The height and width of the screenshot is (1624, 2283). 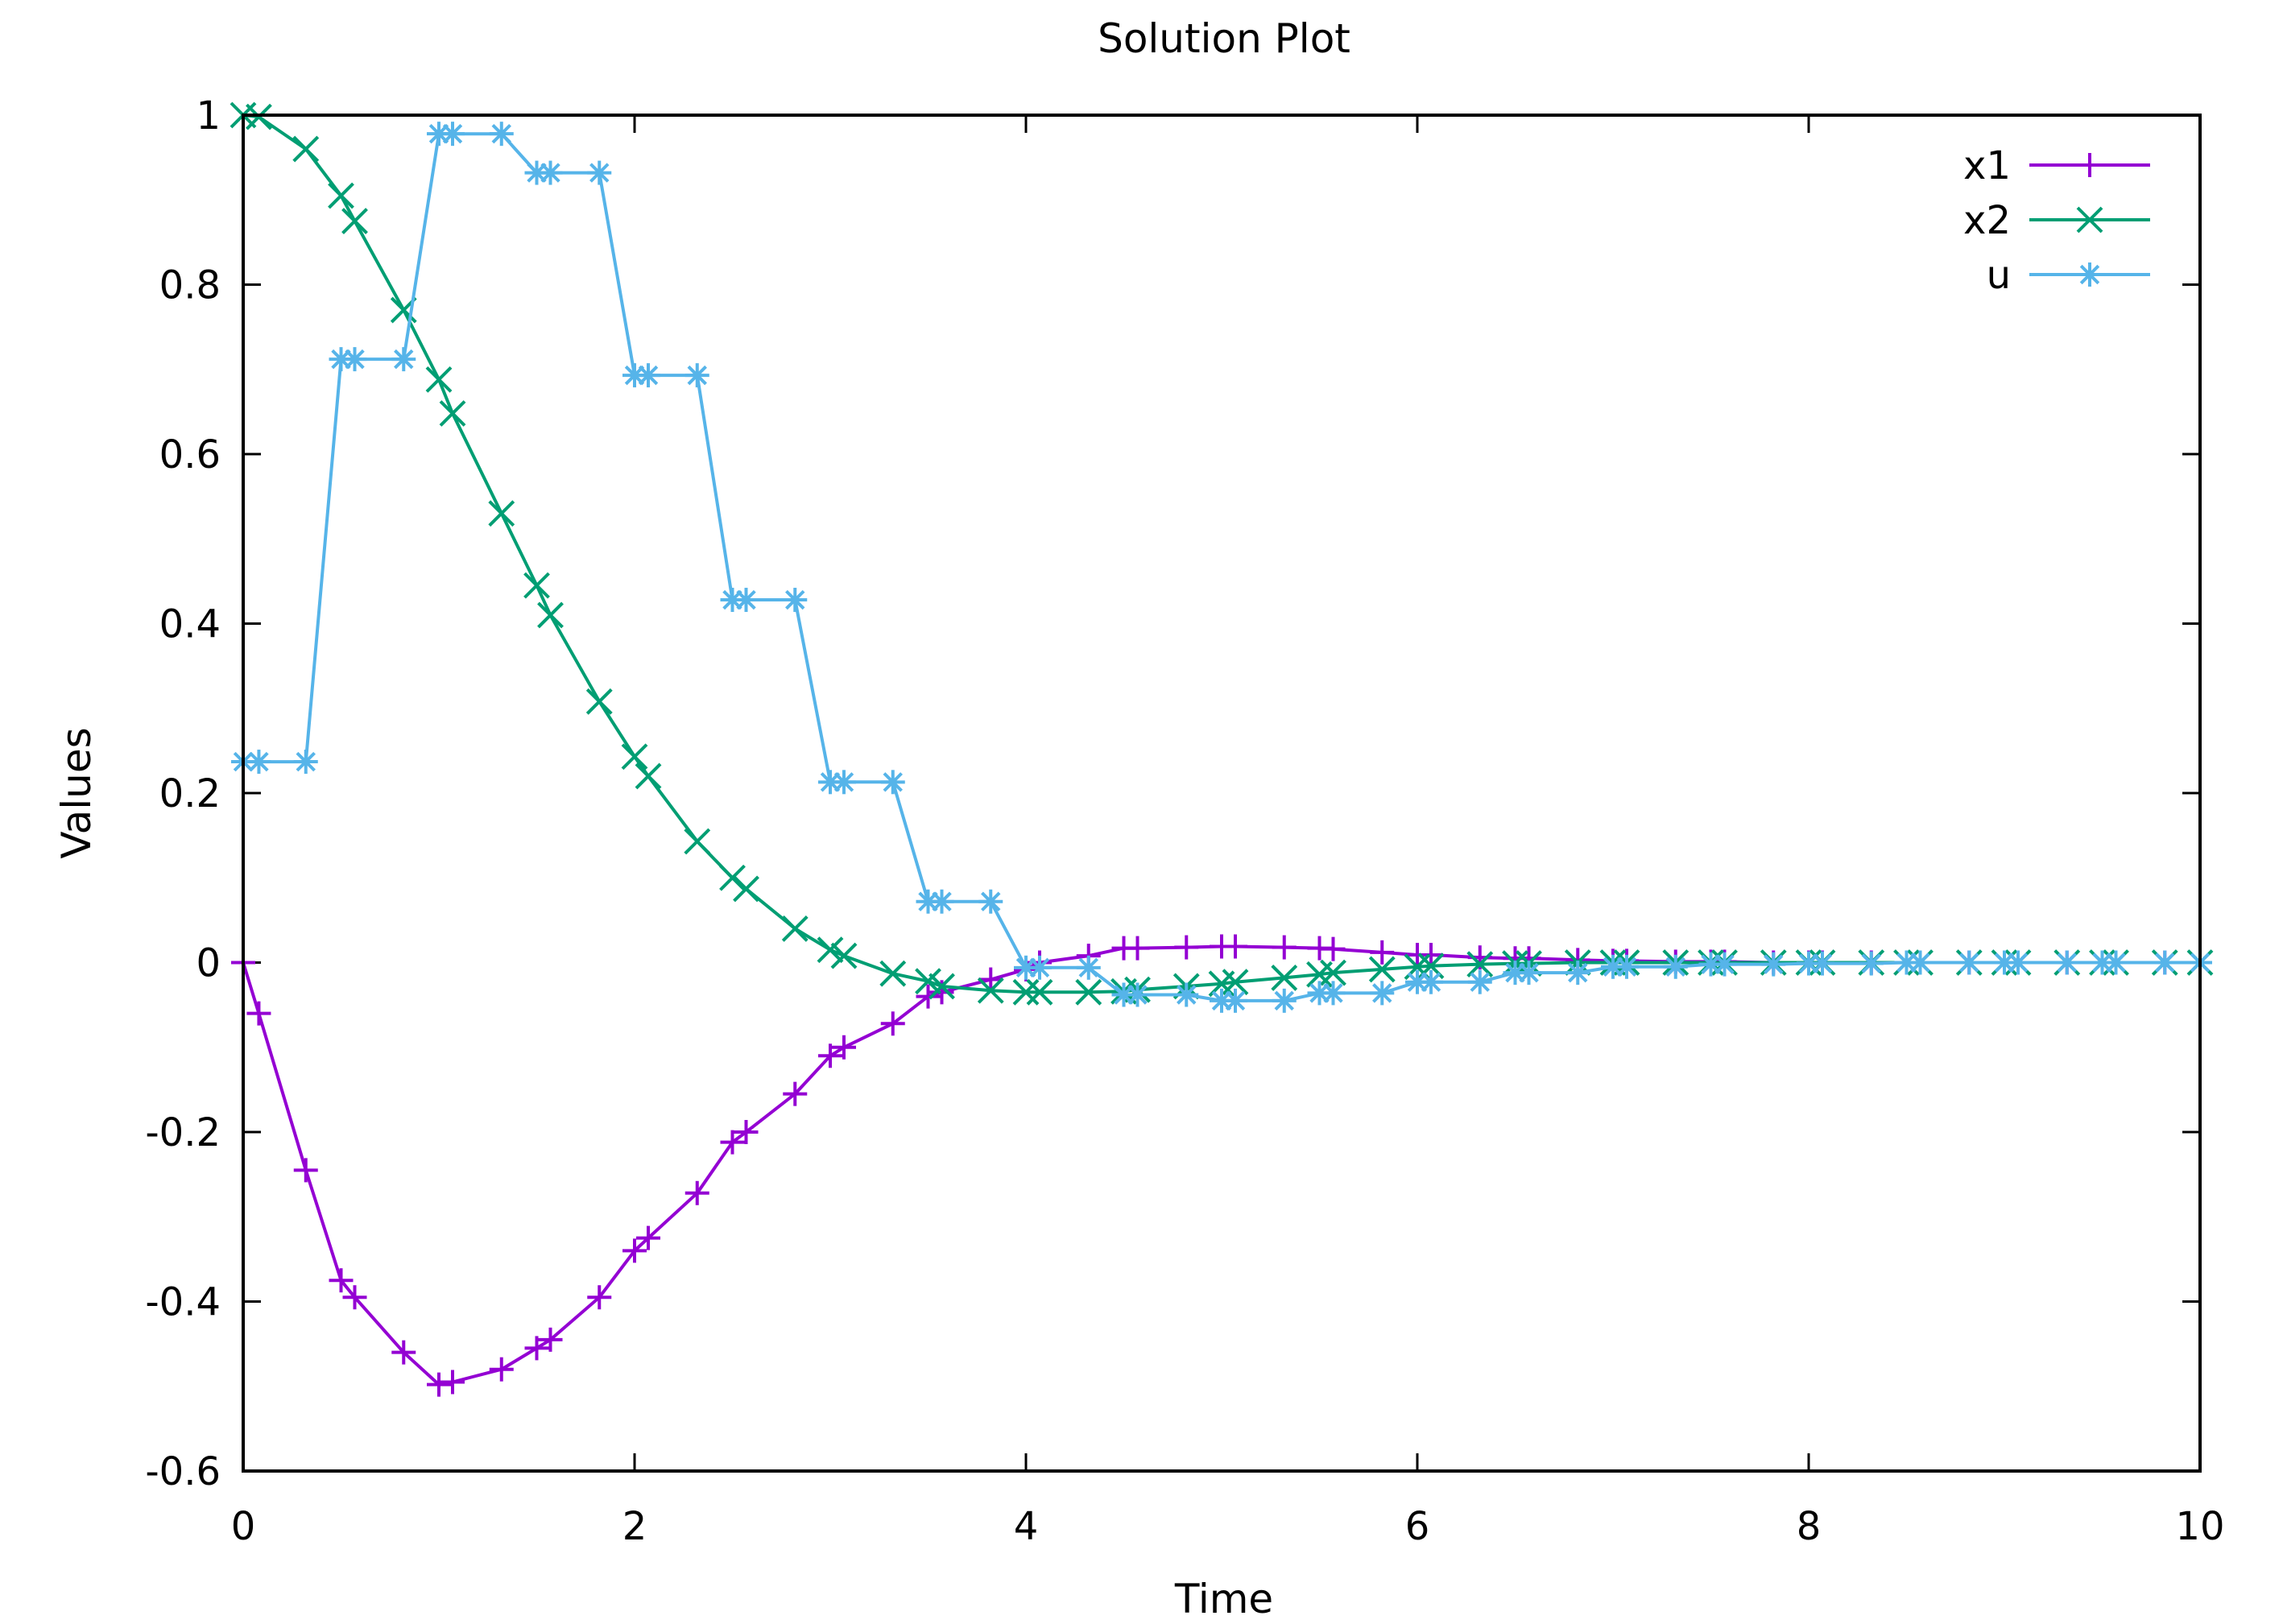 What do you see at coordinates (243, 1526) in the screenshot?
I see `x-tick-label: 0` at bounding box center [243, 1526].